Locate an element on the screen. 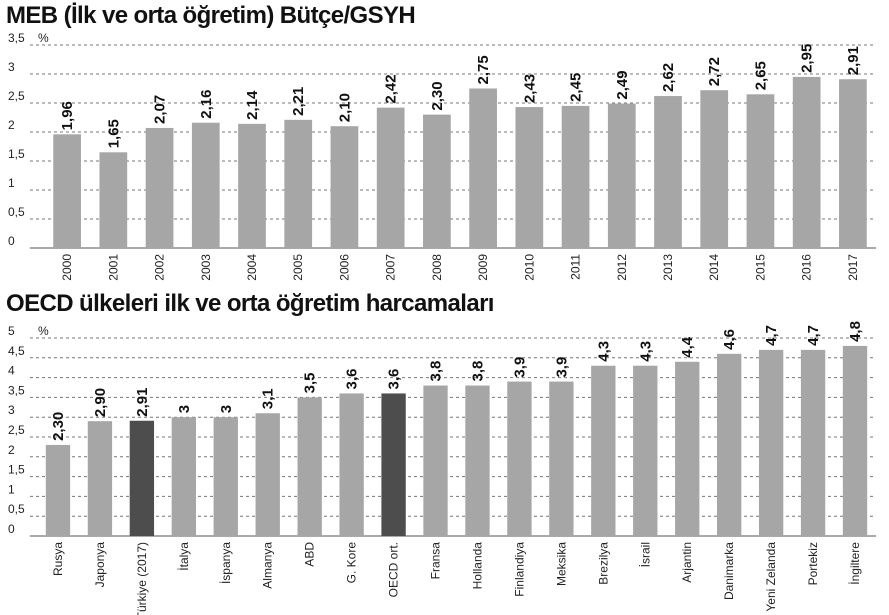 The image size is (889, 615). meb-category-label: 2010 is located at coordinates (529, 267).